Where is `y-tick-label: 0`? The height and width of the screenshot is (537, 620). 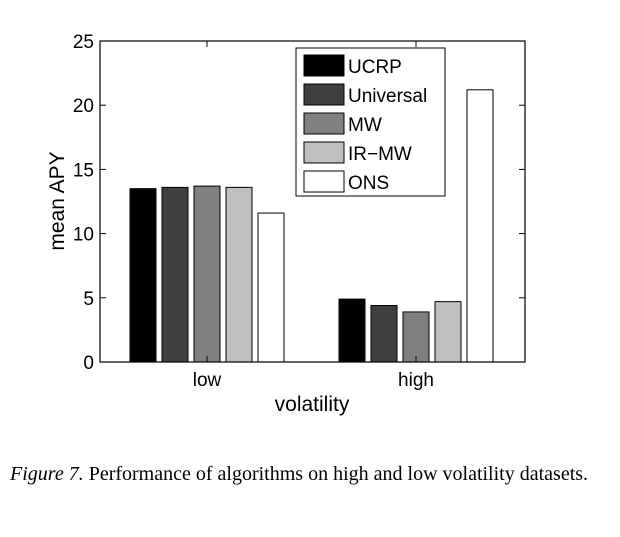 y-tick-label: 0 is located at coordinates (88, 363).